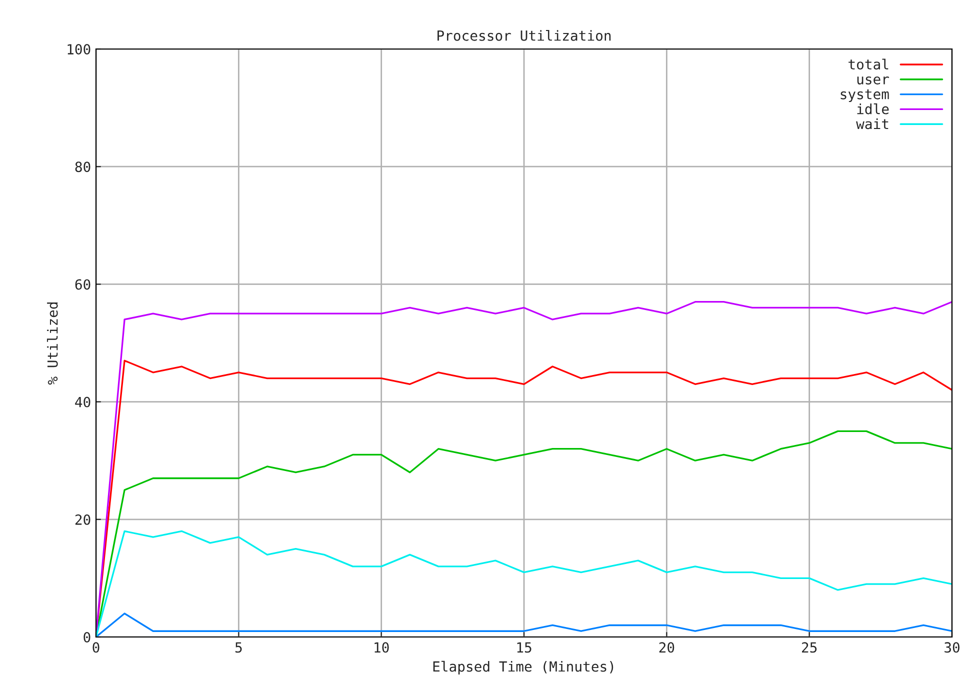 This screenshot has height=688, width=974. Describe the element at coordinates (82, 284) in the screenshot. I see `y-tick-label: 60` at that location.